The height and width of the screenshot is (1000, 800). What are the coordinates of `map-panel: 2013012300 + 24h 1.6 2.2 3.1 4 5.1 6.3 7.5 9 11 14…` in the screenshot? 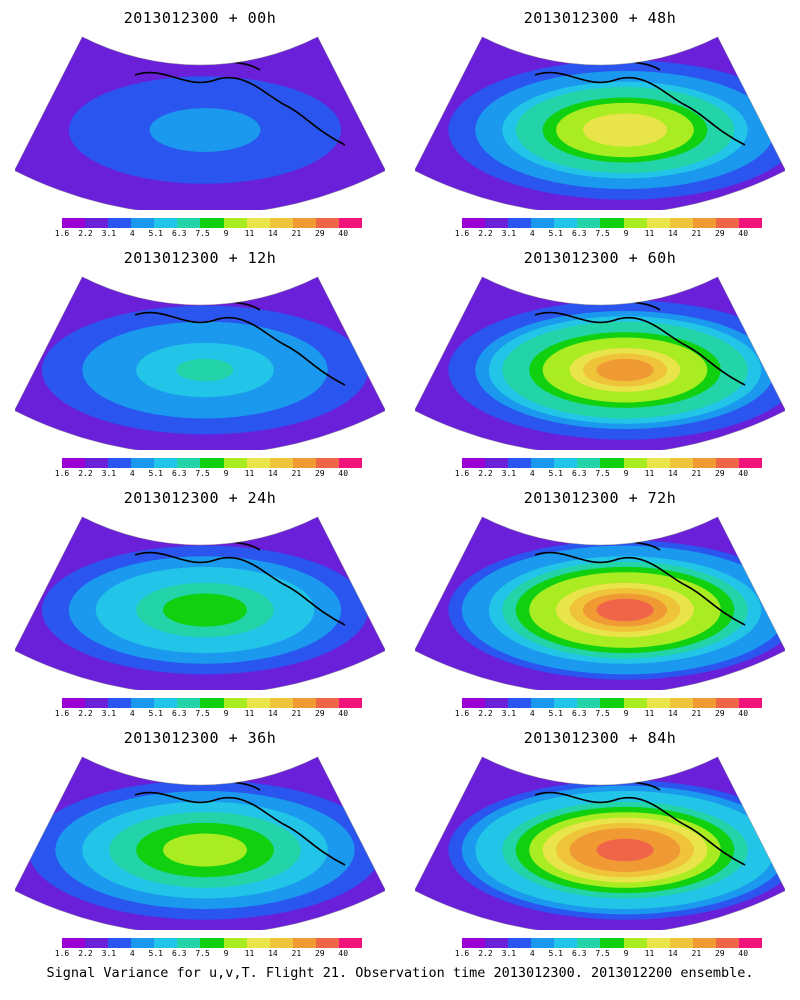 It's located at (200, 605).